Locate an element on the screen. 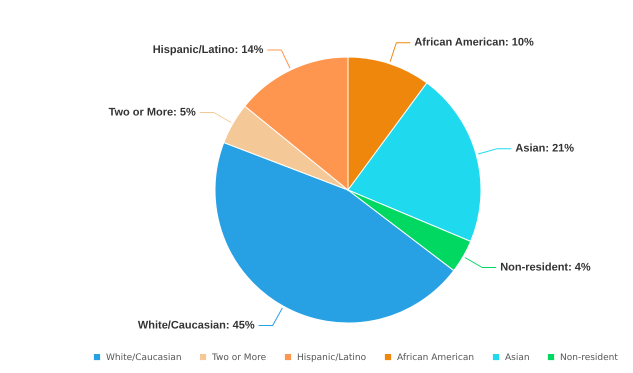 This screenshot has width=633, height=373. data-label: Two or More: 5% is located at coordinates (152, 112).